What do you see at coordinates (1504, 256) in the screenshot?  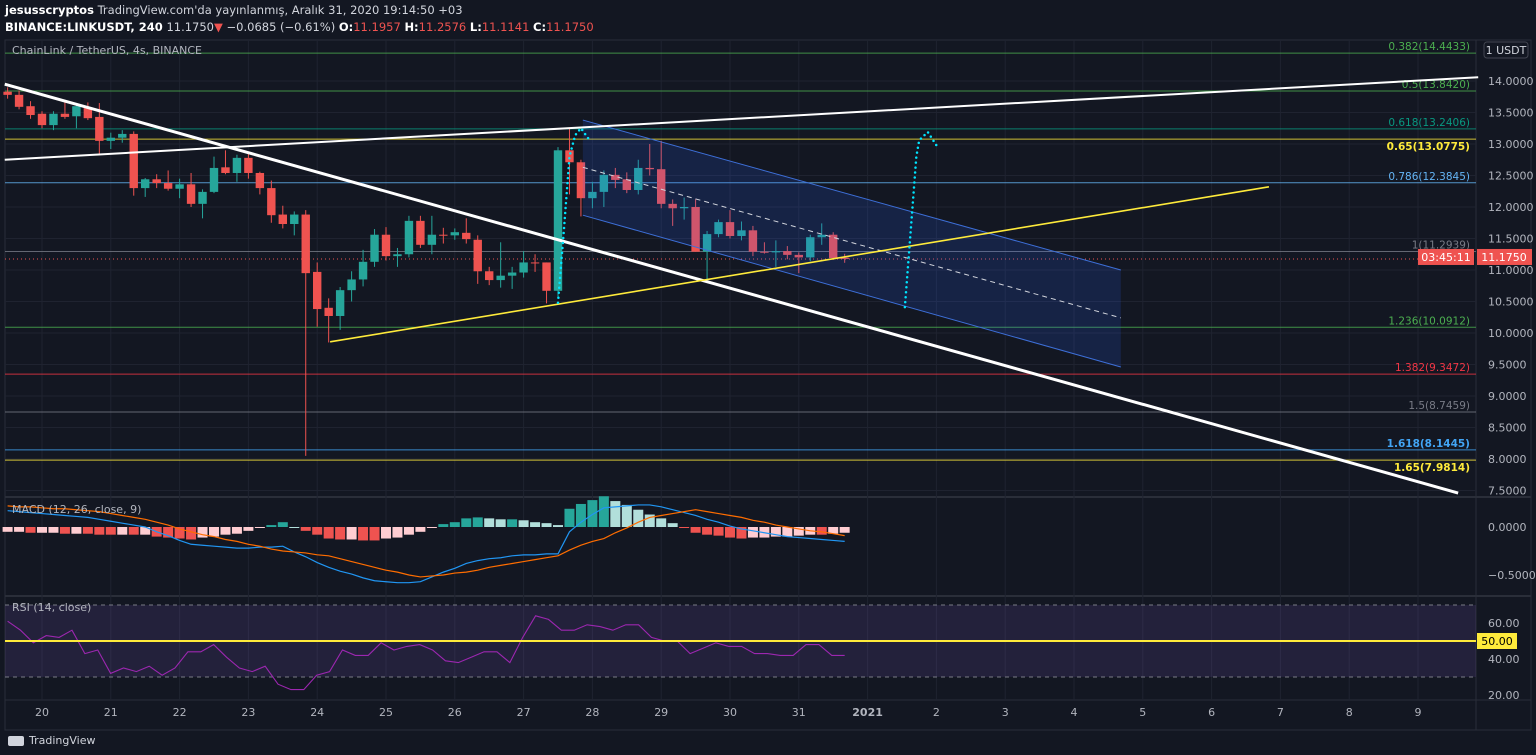 I see `last-price-badge` at bounding box center [1504, 256].